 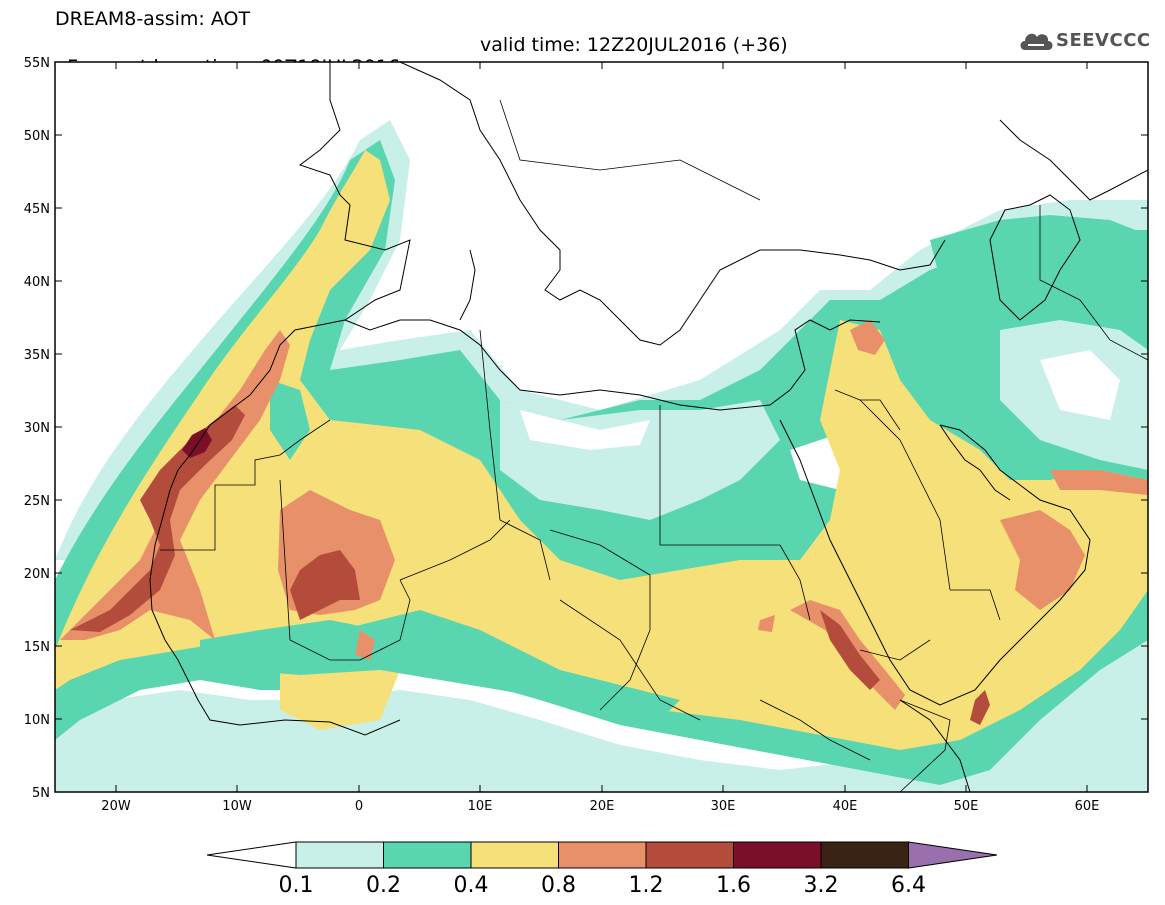 I want to click on lat-label: 25N, so click(x=37, y=501).